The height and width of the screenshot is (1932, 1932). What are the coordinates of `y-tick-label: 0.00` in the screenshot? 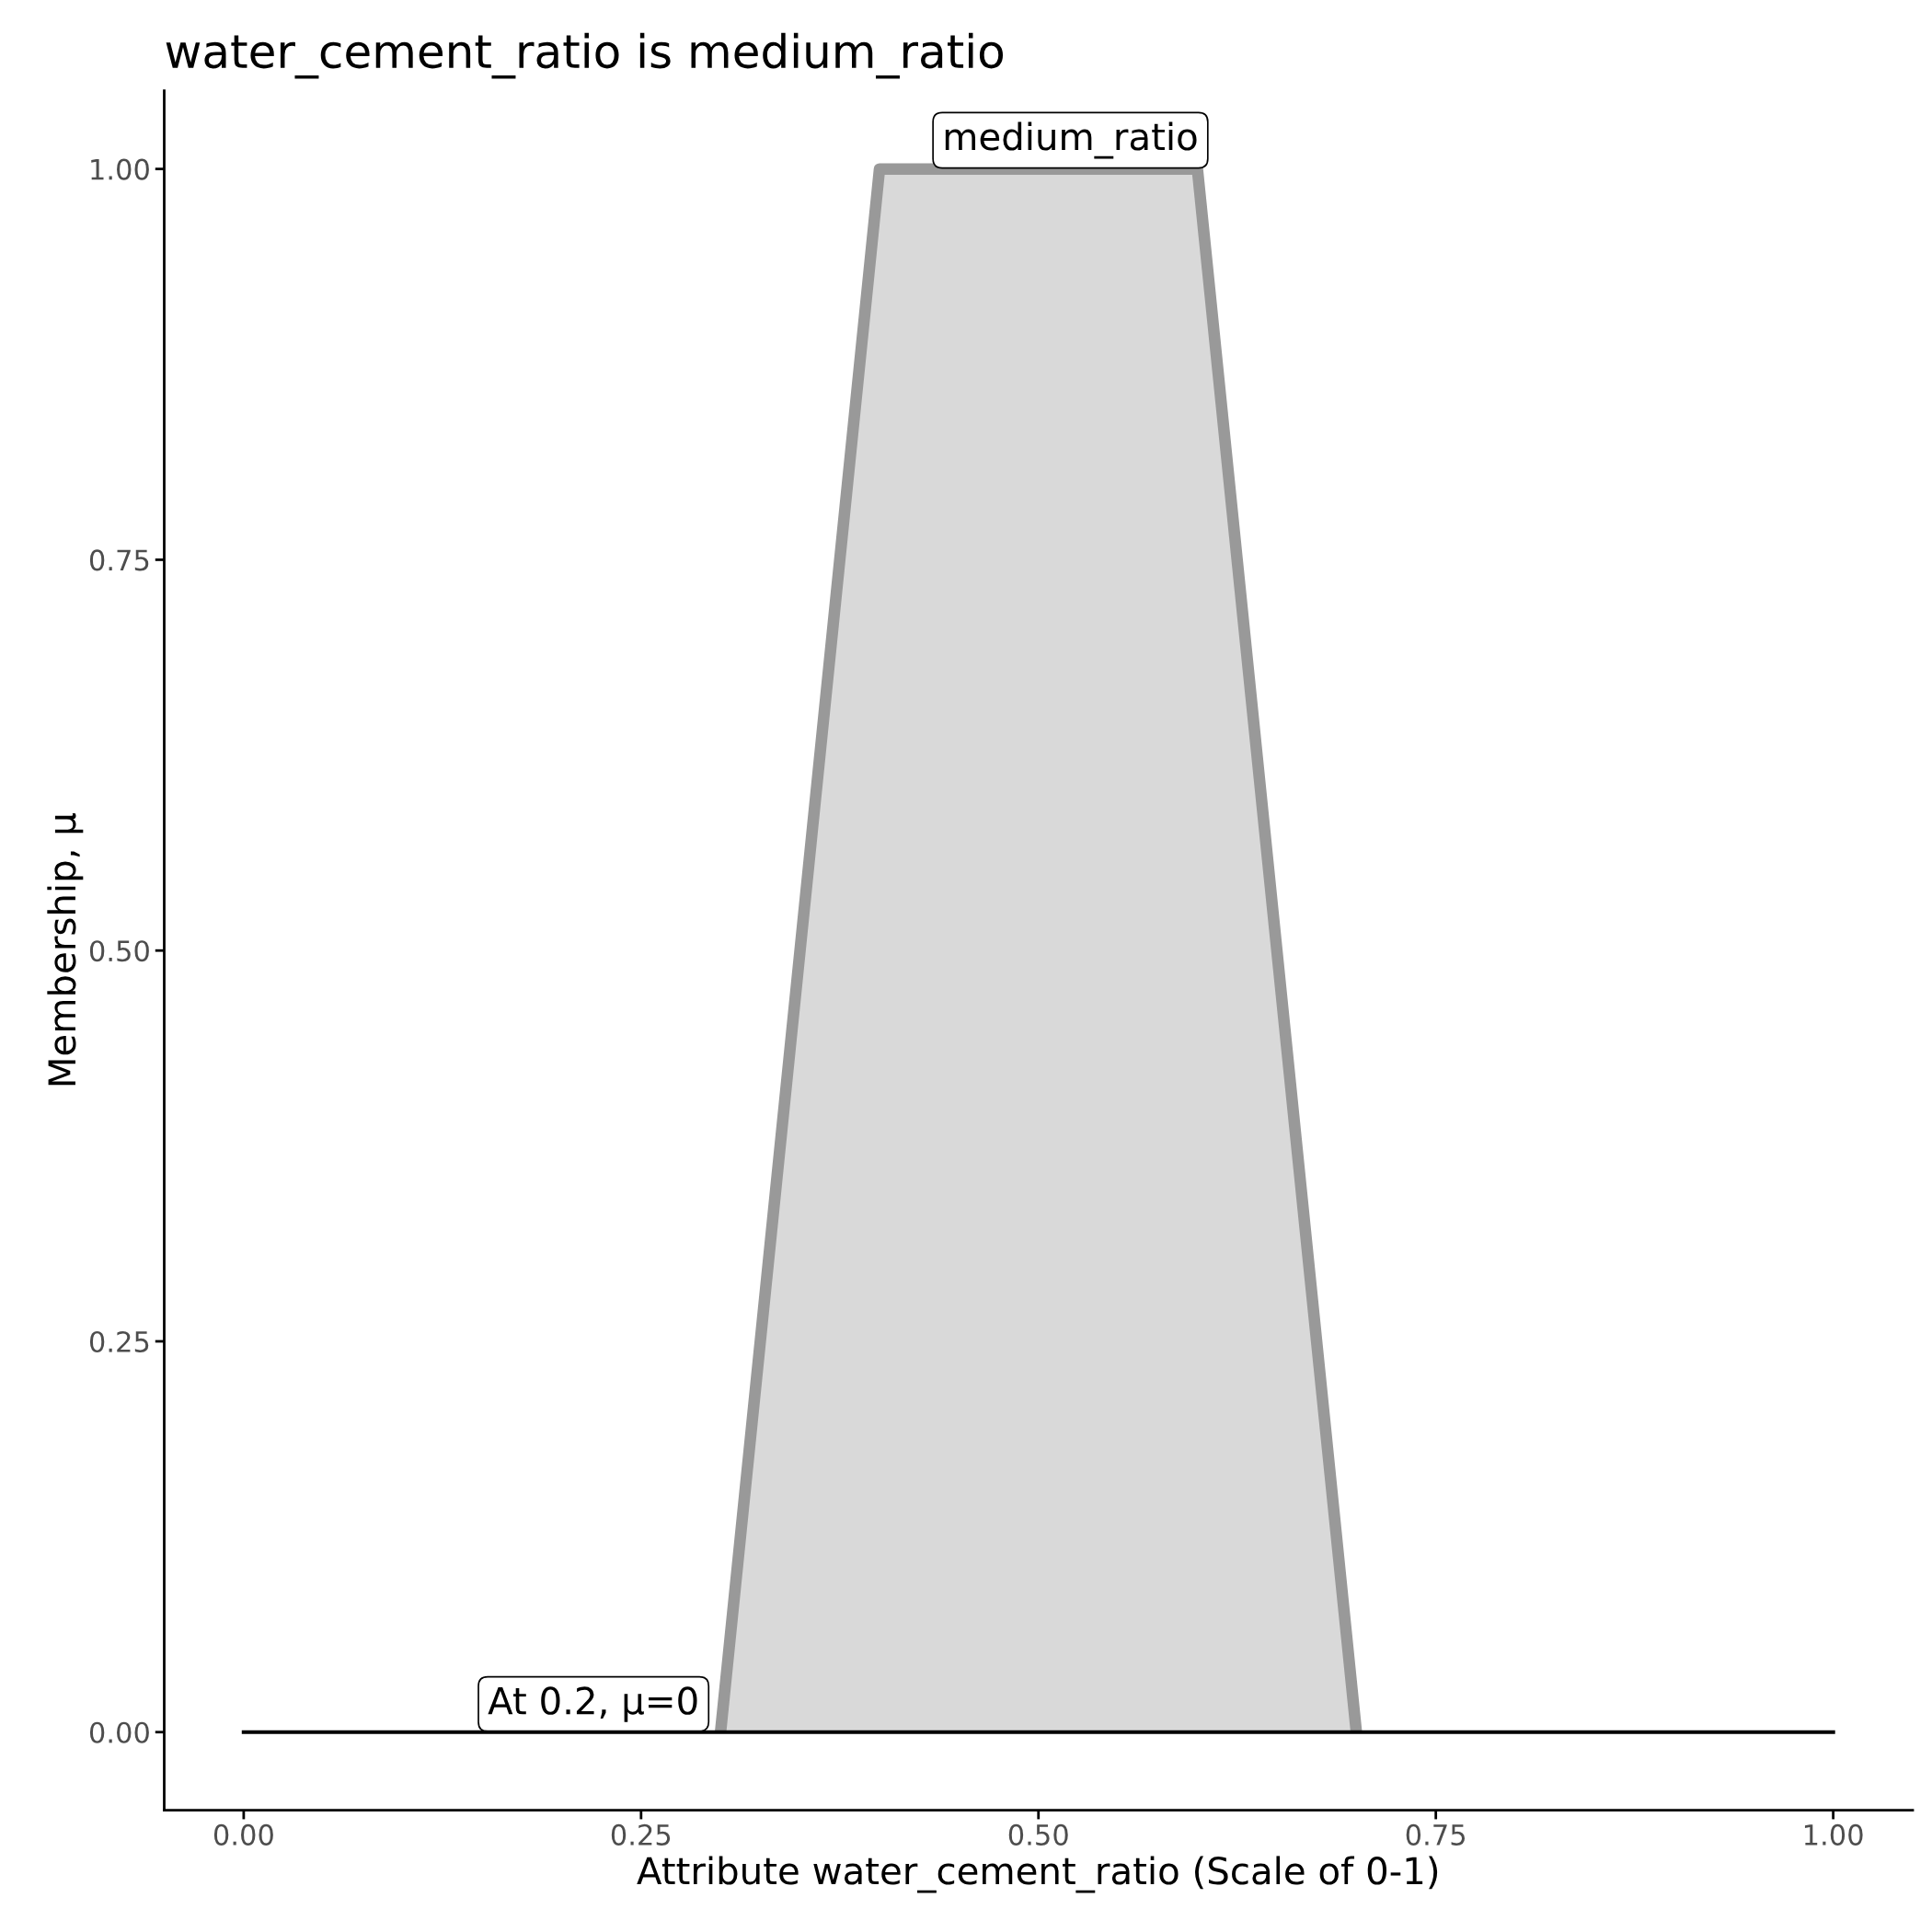 It's located at (119, 1732).